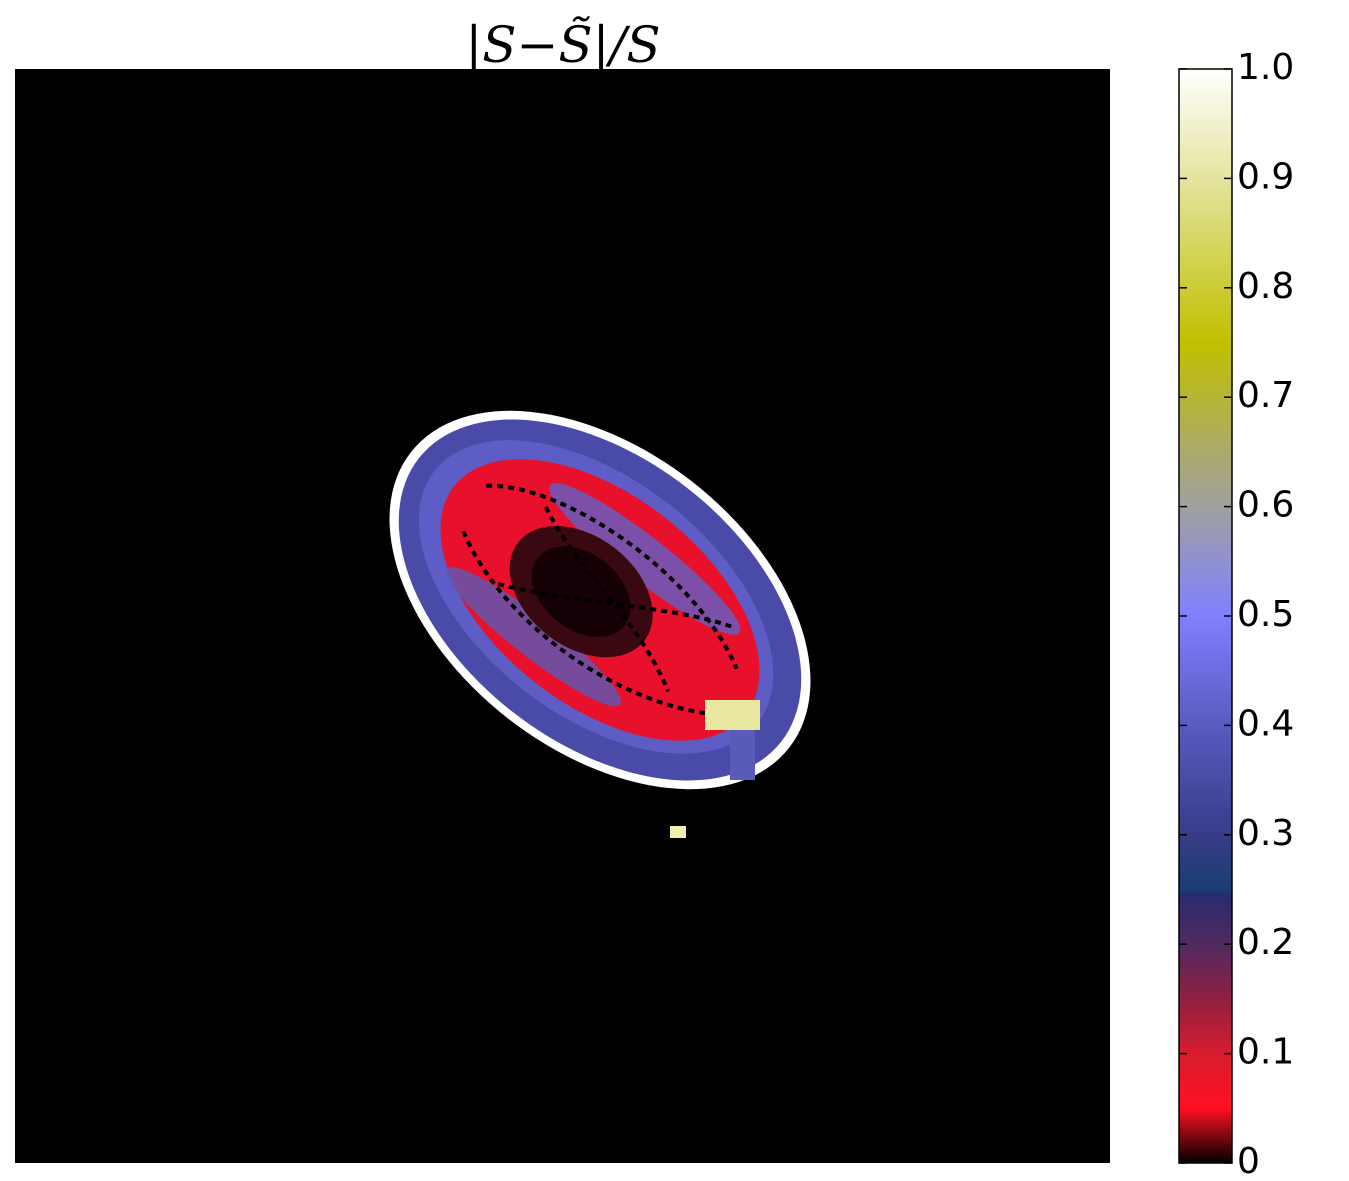 The image size is (1349, 1181). Describe the element at coordinates (600, 600) in the screenshot. I see `galaxy` at that location.